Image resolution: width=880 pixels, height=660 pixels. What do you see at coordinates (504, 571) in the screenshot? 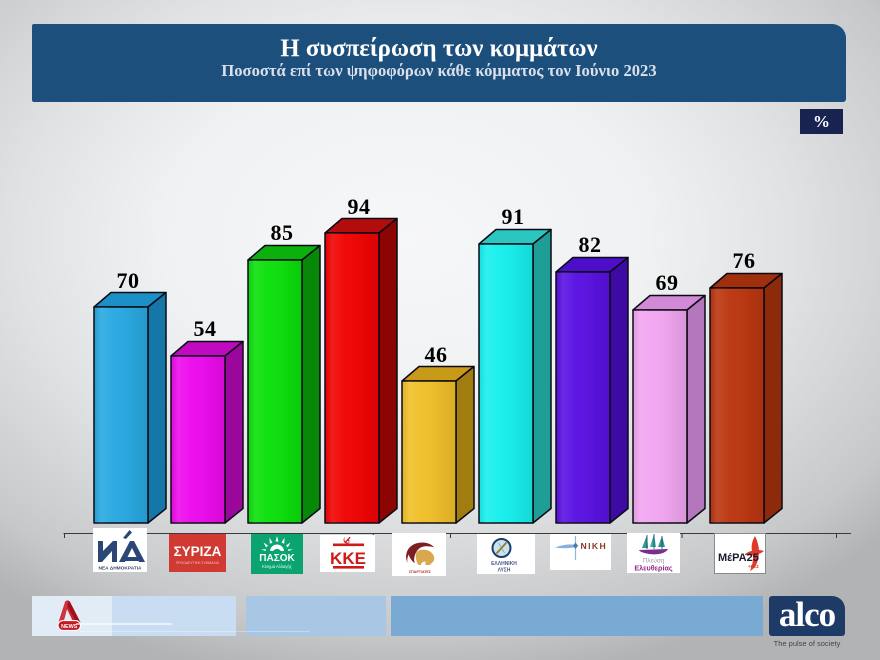
I see `svg-text: ΛΥΣΗ` at bounding box center [504, 571].